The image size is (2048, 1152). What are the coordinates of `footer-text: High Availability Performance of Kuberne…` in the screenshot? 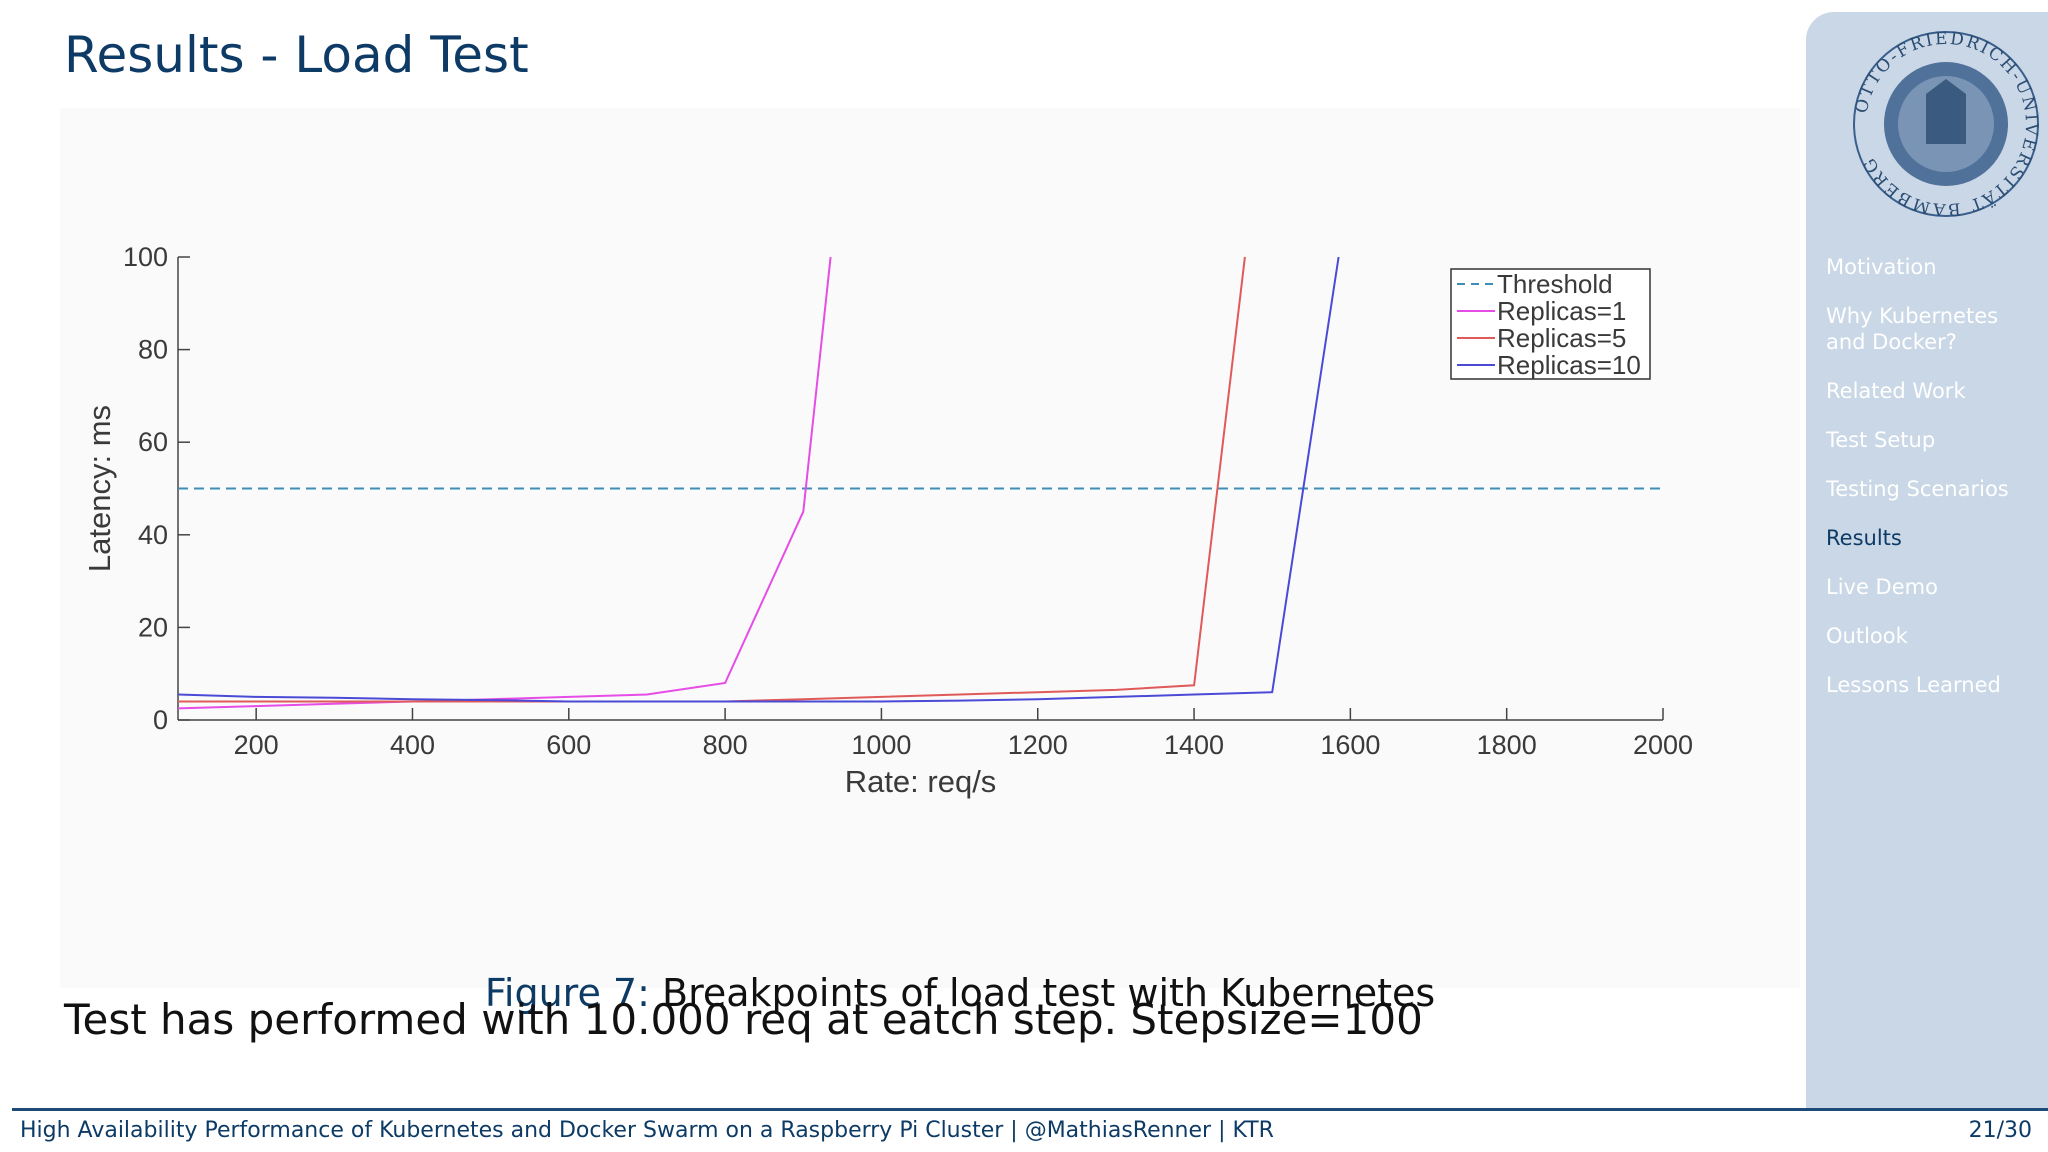 It's located at (647, 1130).